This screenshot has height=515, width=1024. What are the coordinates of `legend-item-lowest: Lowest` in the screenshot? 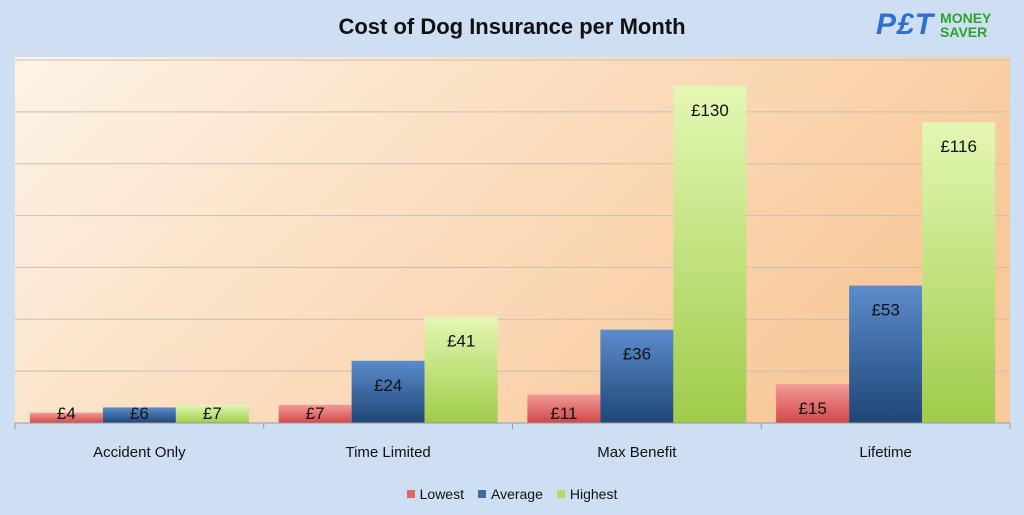 It's located at (435, 494).